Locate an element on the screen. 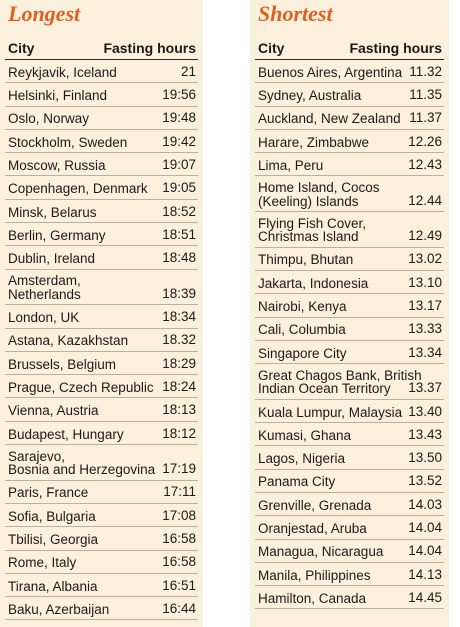  fasting-hours-cell: 16:51 is located at coordinates (179, 585).